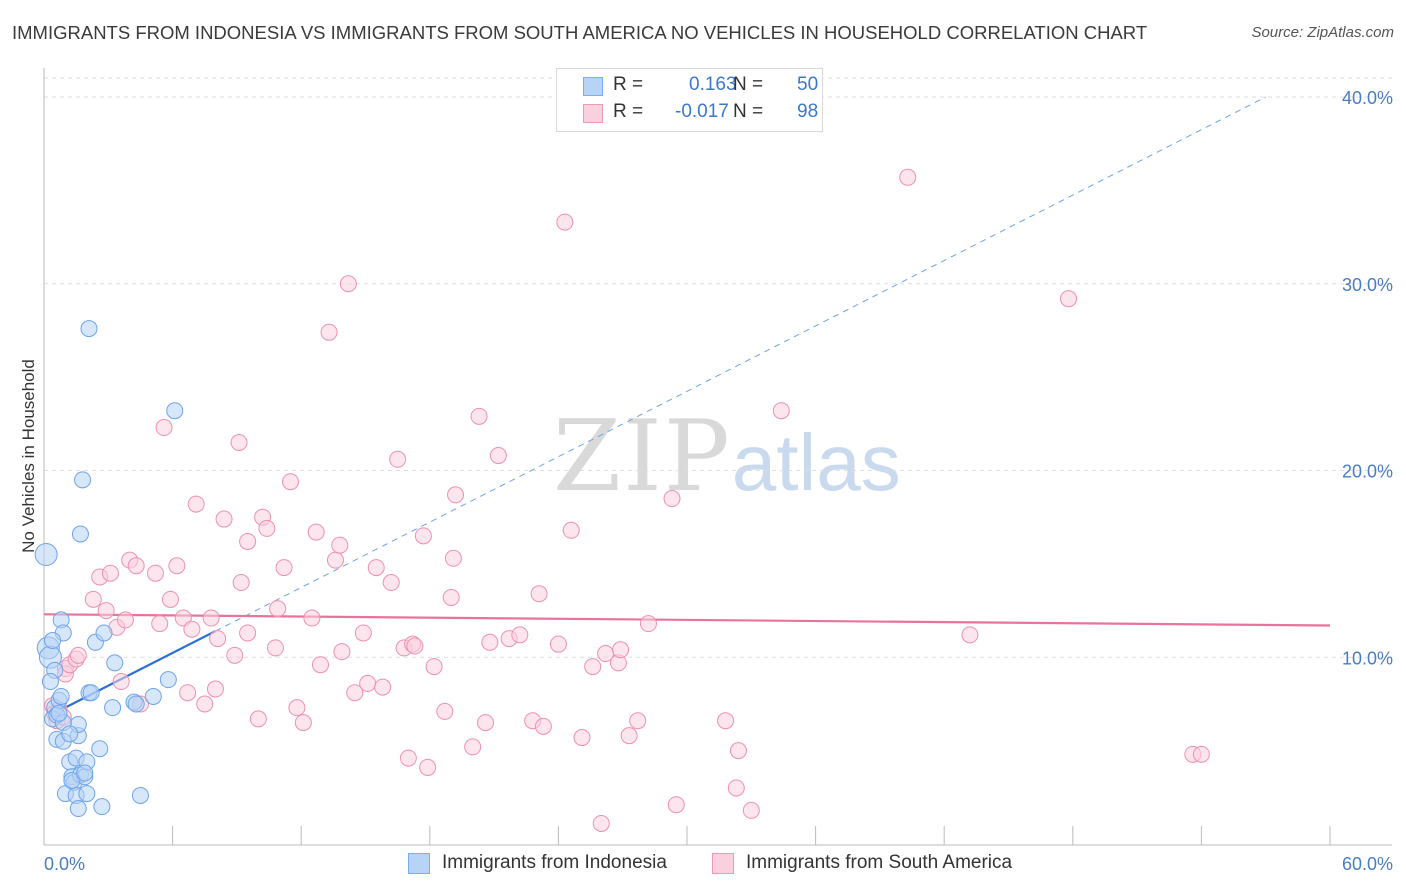 Image resolution: width=1406 pixels, height=892 pixels. I want to click on correlation-legend: R = 0.163 N = 50 R = -0.017 N = 98, so click(689, 100).